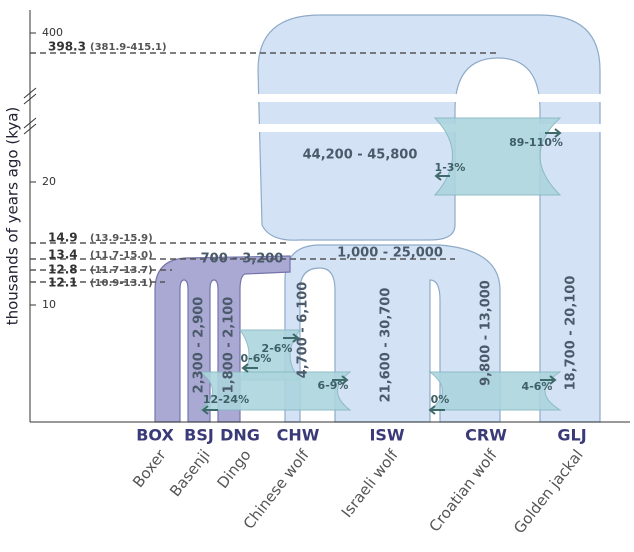  What do you see at coordinates (303, 330) in the screenshot?
I see `population-size: 4,700 - 6,100` at bounding box center [303, 330].